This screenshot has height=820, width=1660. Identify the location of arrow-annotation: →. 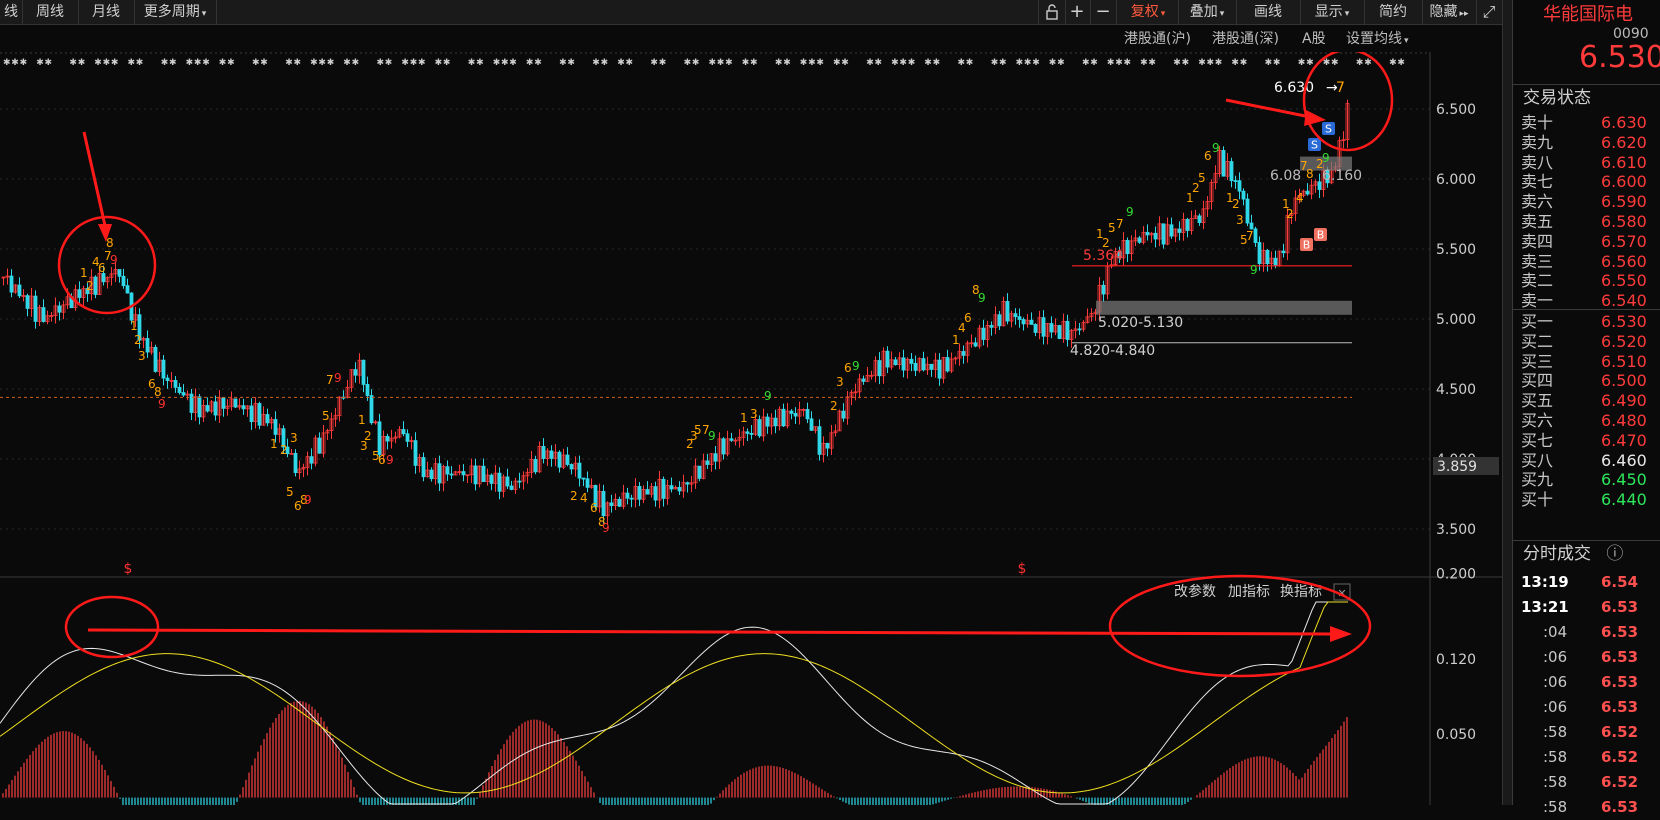
(1332, 88).